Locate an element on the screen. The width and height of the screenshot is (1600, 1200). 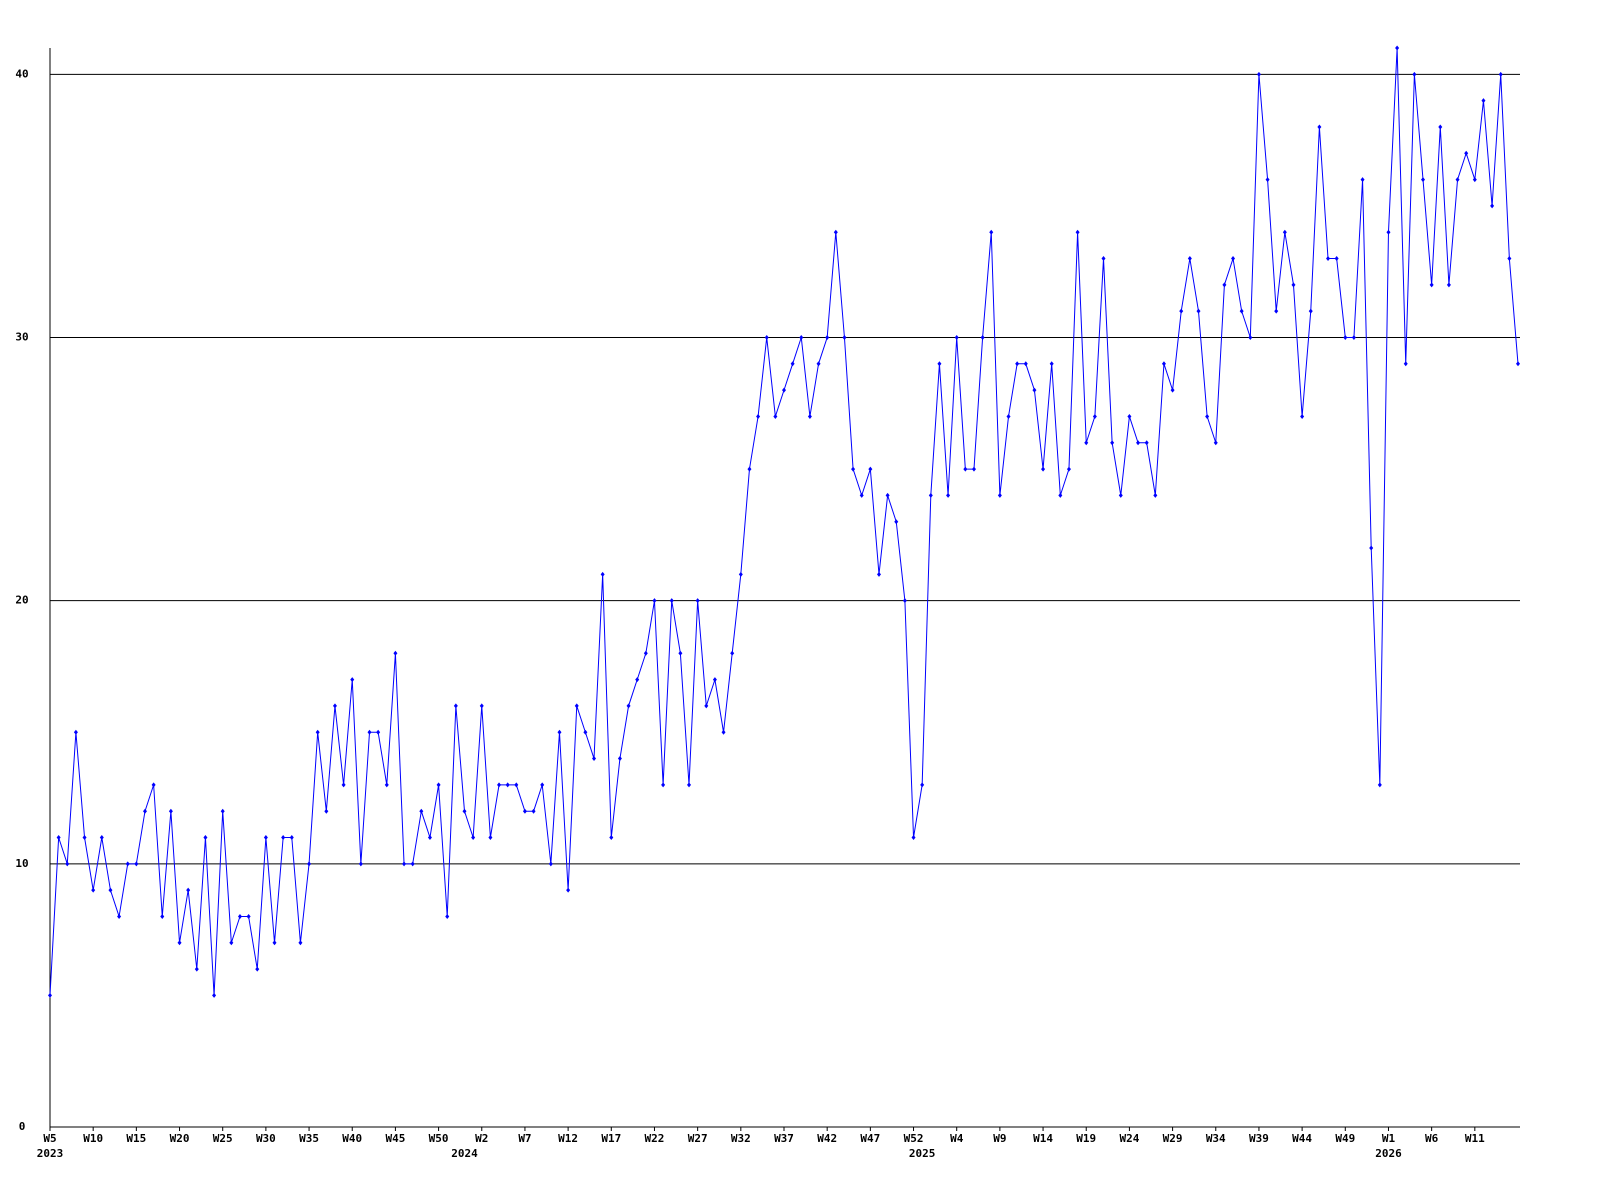
x-tick-label: W4 is located at coordinates (957, 1138).